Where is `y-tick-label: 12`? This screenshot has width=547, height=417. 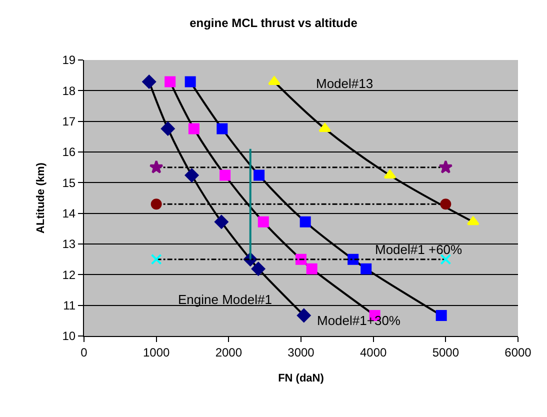 y-tick-label: 12 is located at coordinates (69, 275).